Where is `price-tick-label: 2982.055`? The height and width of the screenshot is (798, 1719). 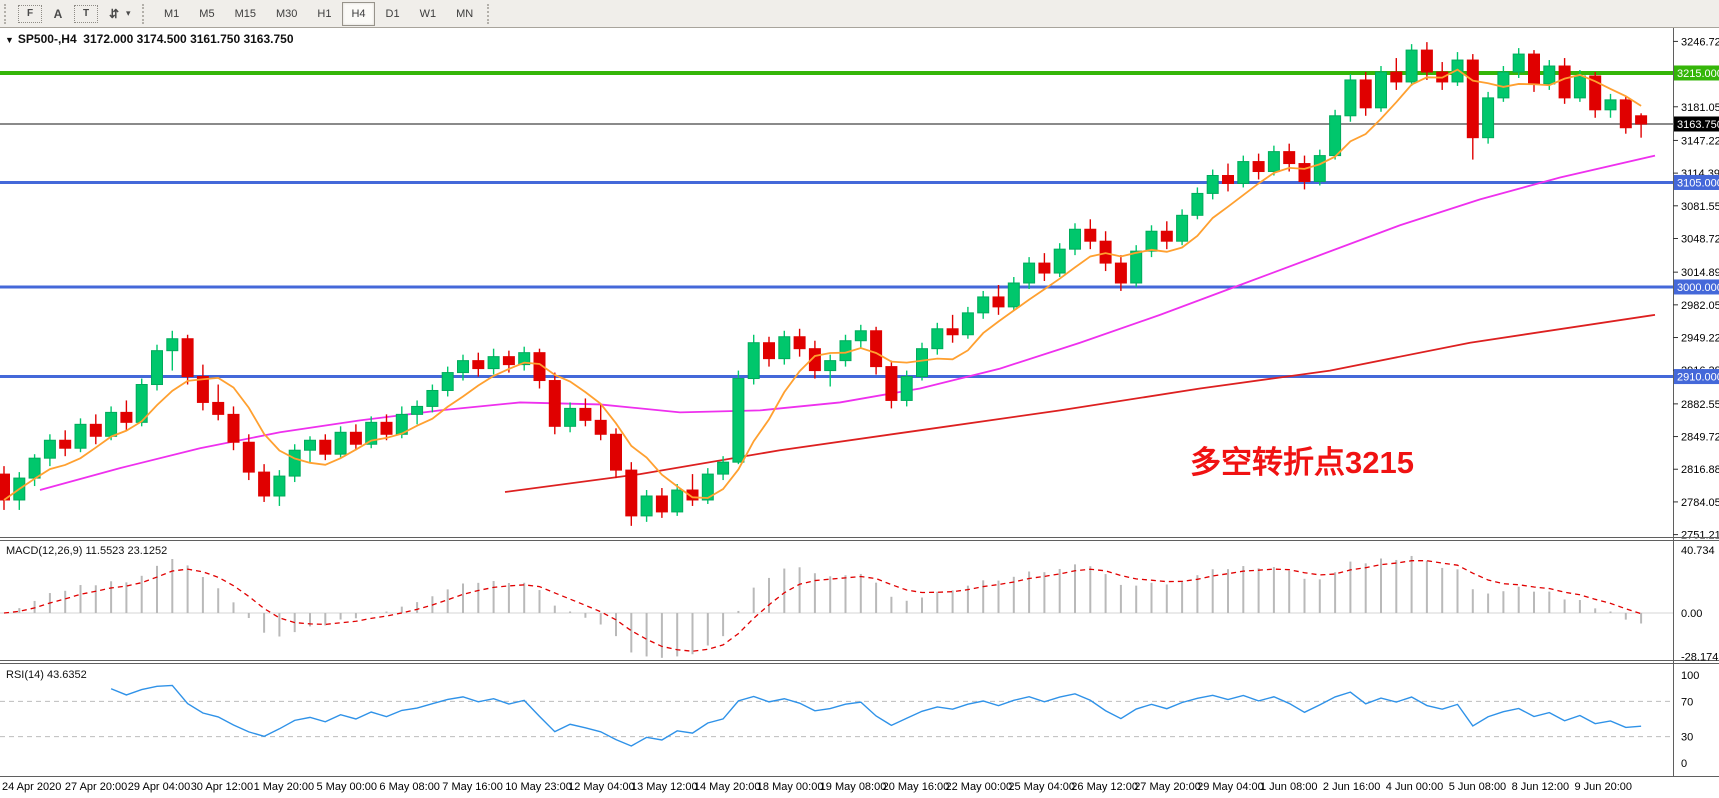 price-tick-label: 2982.055 is located at coordinates (1700, 306).